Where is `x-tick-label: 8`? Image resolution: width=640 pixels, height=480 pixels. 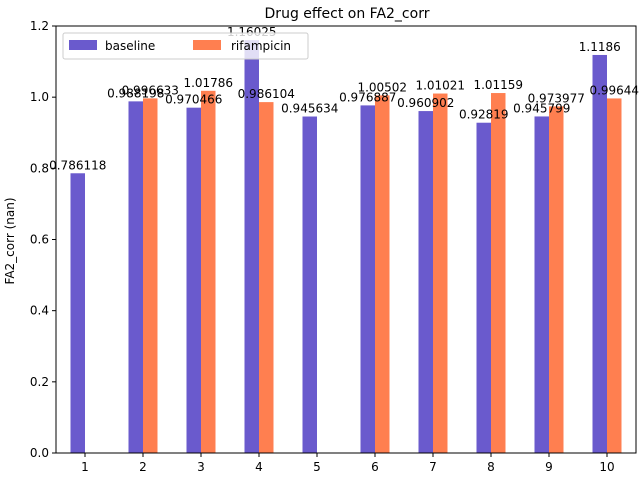
x-tick-label: 8 is located at coordinates (491, 467).